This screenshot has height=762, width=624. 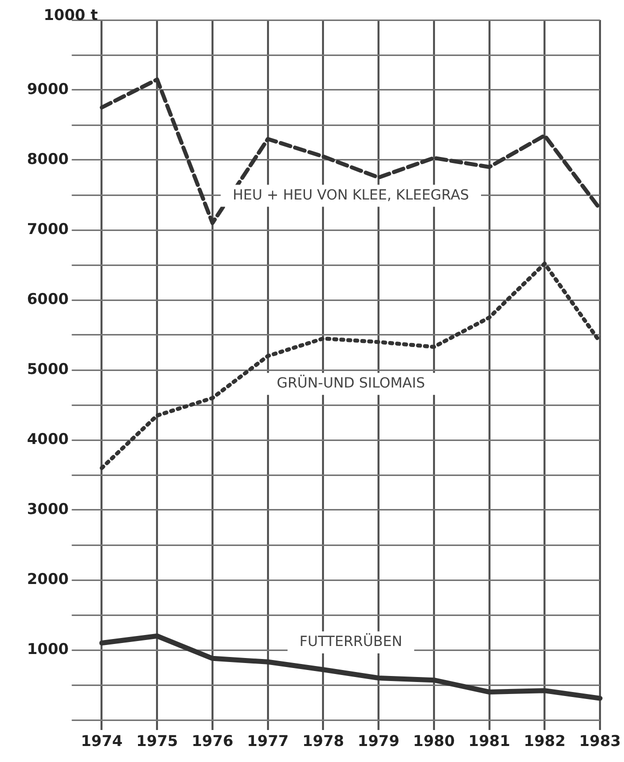 What do you see at coordinates (48, 439) in the screenshot?
I see `y-tick-label: 4000` at bounding box center [48, 439].